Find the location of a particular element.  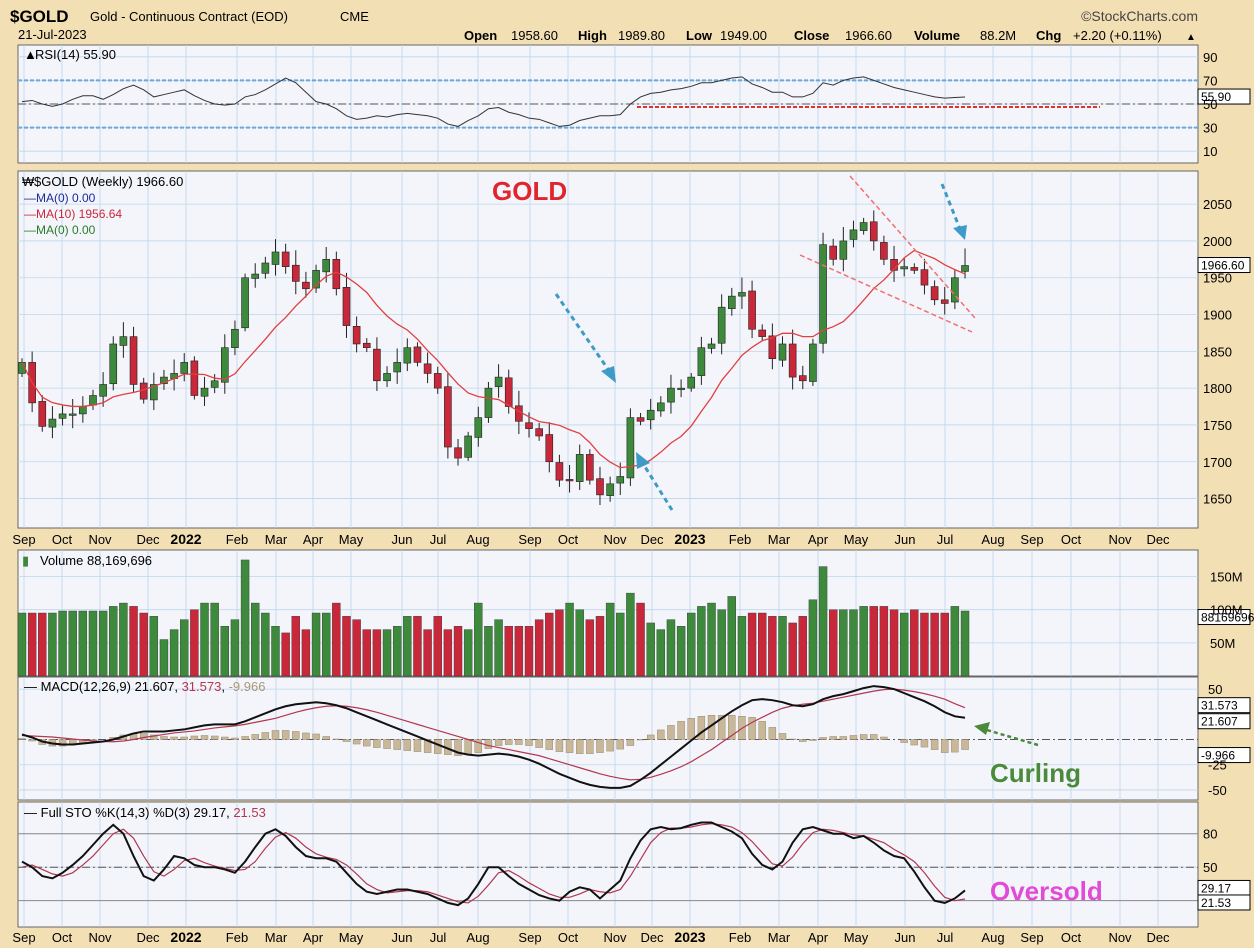

symbol: $GOLD is located at coordinates (39, 16).